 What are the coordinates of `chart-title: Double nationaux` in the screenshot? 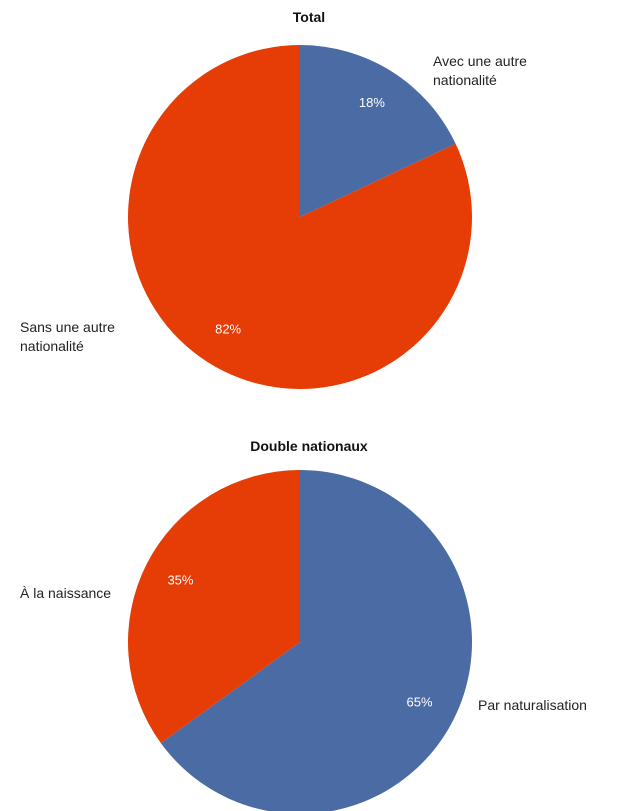 It's located at (309, 446).